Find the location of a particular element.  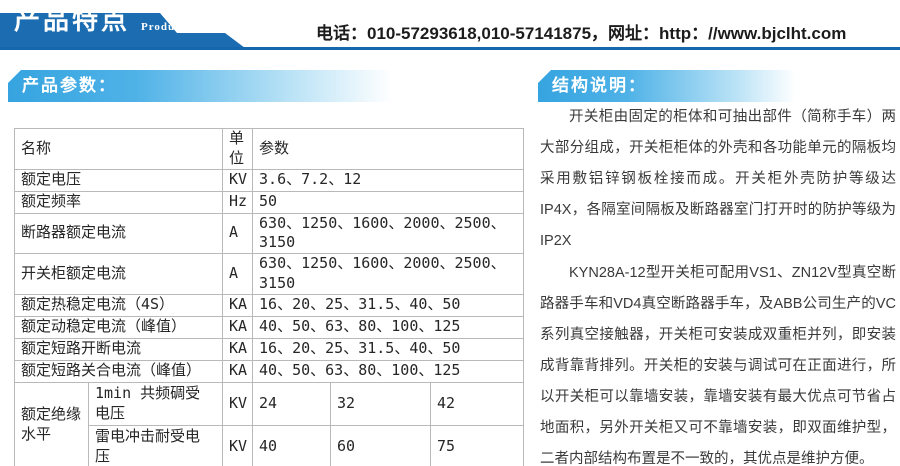

banner-subtitle: Product features is located at coordinates (191, 27).